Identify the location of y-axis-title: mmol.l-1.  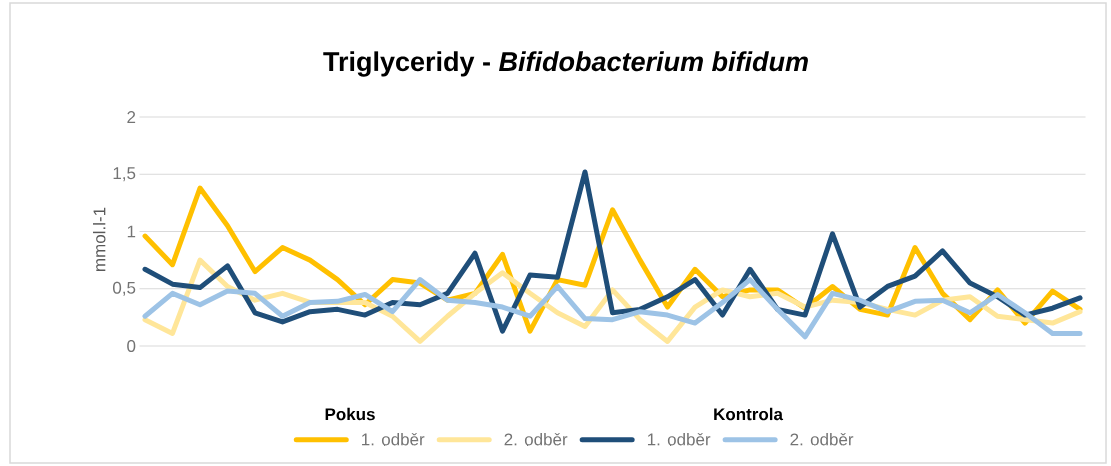
(99, 239).